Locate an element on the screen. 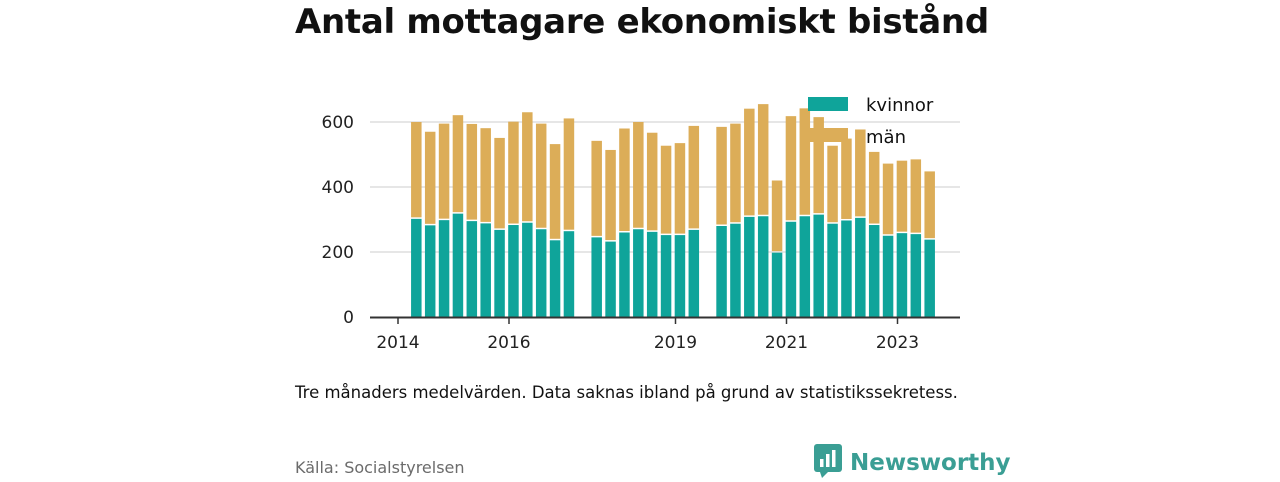  x-tick-label: 2021 is located at coordinates (786, 343).